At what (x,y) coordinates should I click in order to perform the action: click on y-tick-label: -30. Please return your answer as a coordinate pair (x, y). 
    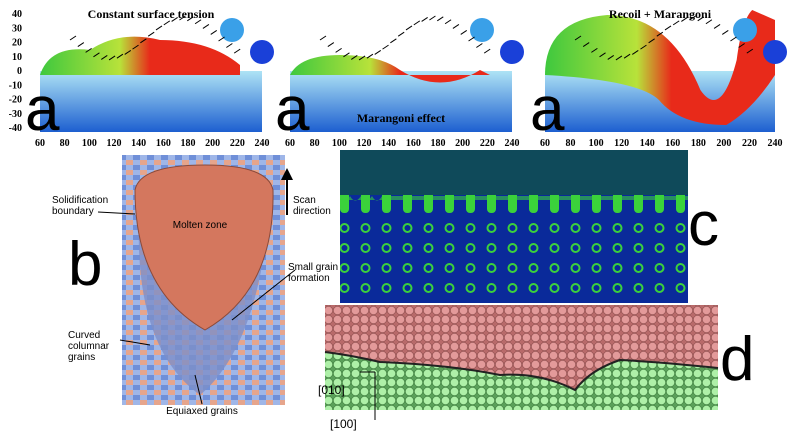
    Looking at the image, I should click on (15, 114).